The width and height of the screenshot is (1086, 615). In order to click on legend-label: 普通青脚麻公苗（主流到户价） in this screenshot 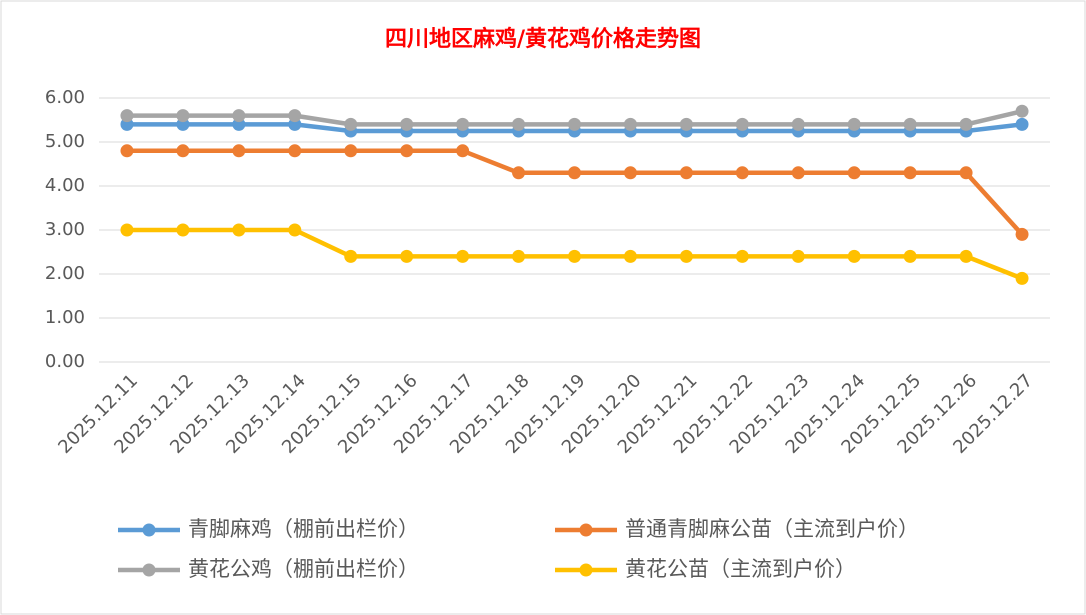, I will do `click(772, 529)`.